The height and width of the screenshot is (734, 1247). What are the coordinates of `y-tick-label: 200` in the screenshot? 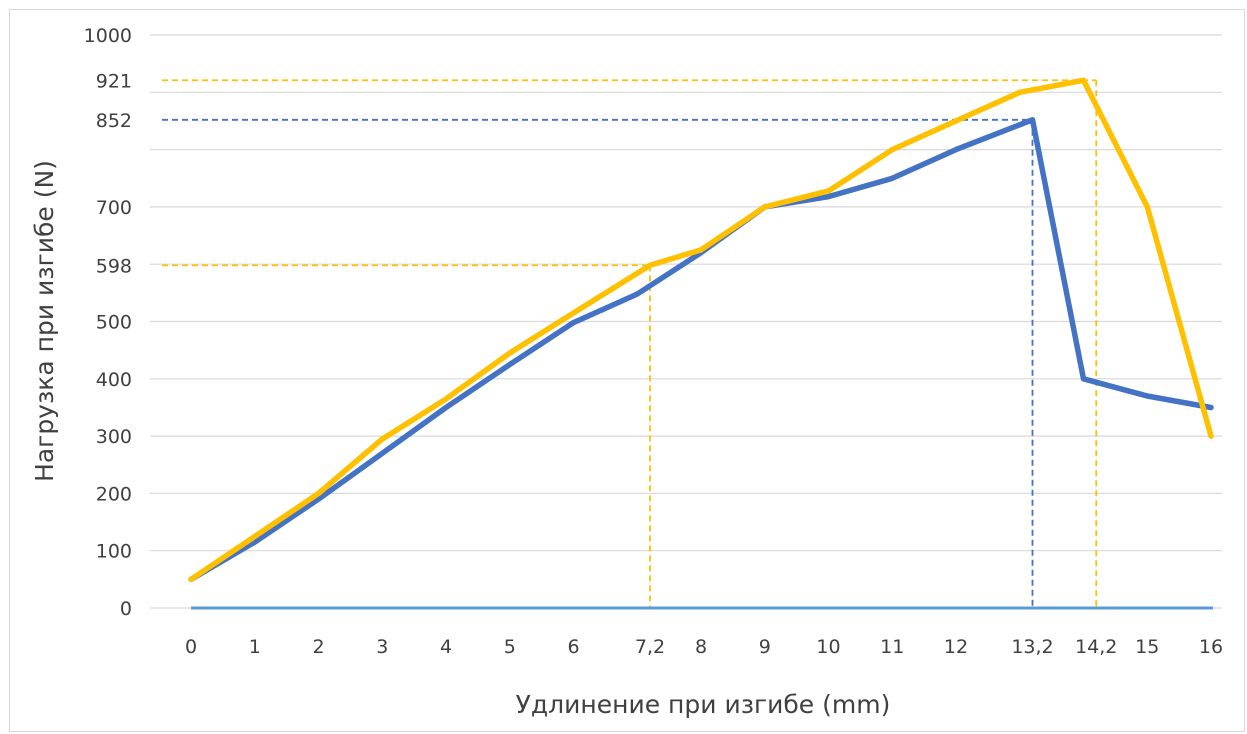 It's located at (114, 494).